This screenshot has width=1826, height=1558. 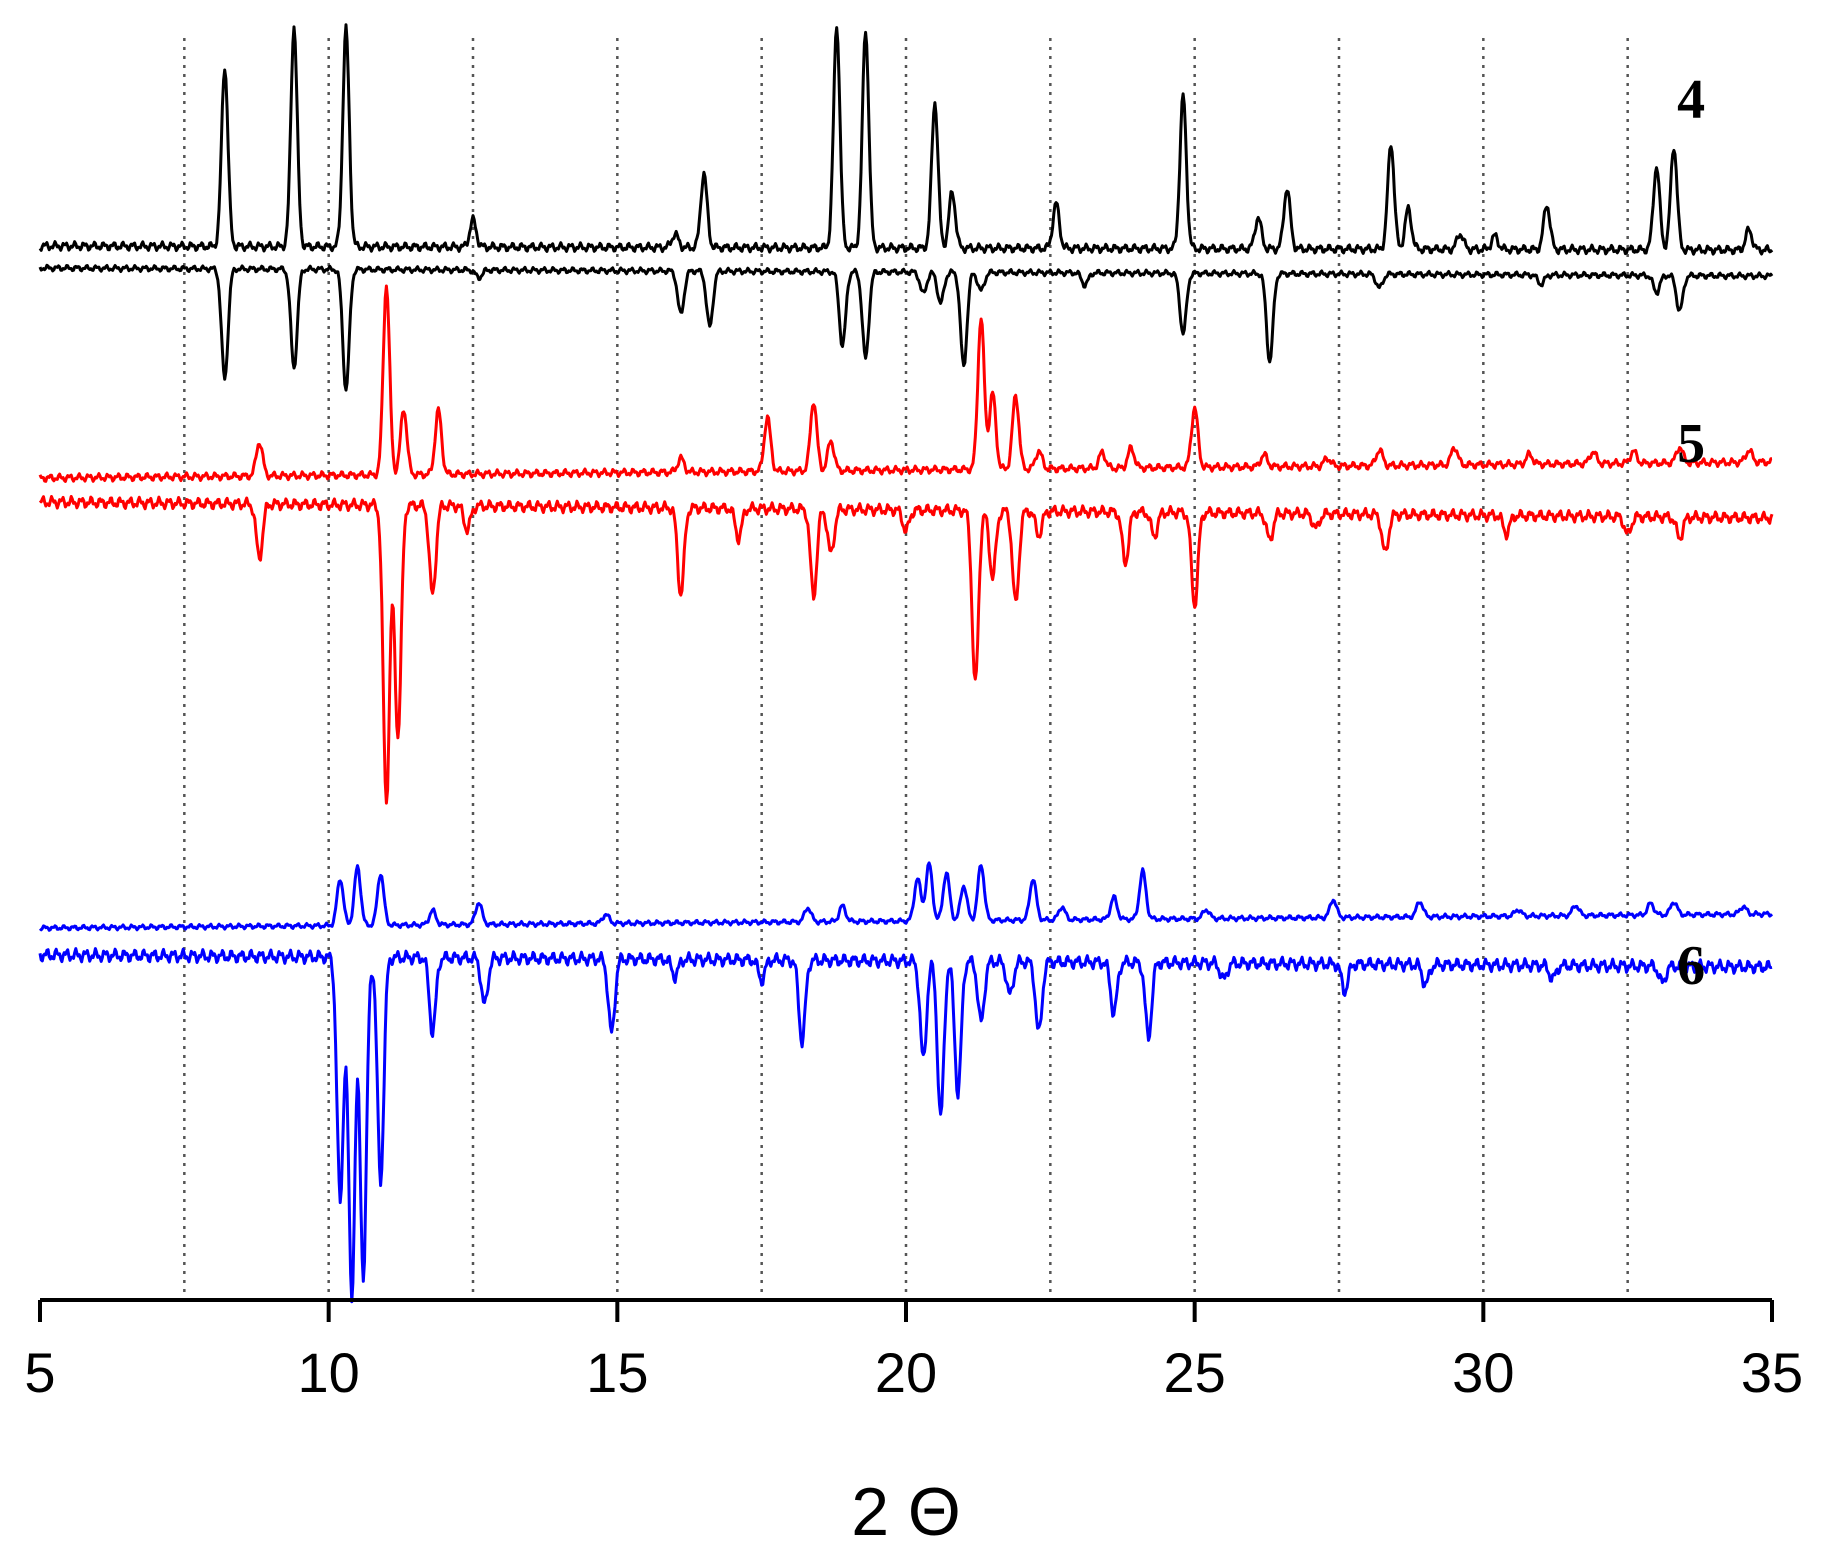 I want to click on x-tick-label: 15, so click(x=617, y=1372).